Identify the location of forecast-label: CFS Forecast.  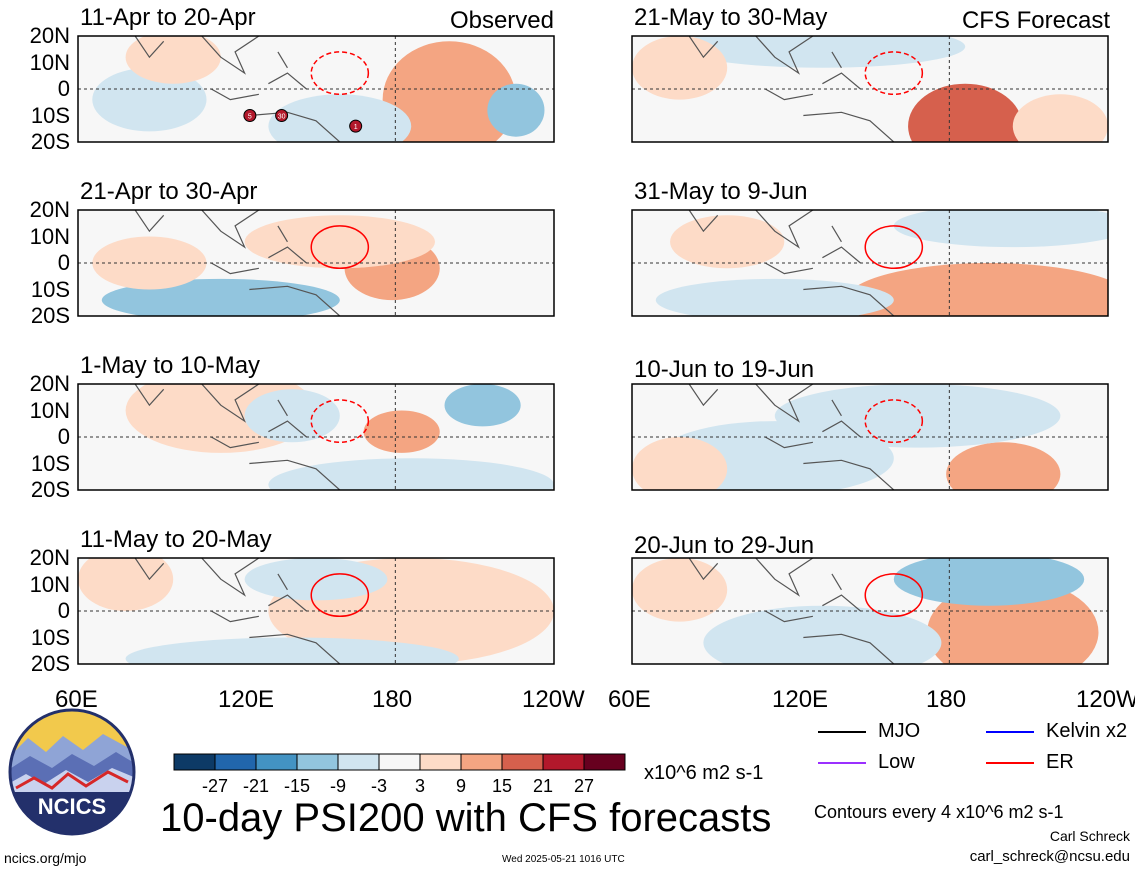
(1035, 20).